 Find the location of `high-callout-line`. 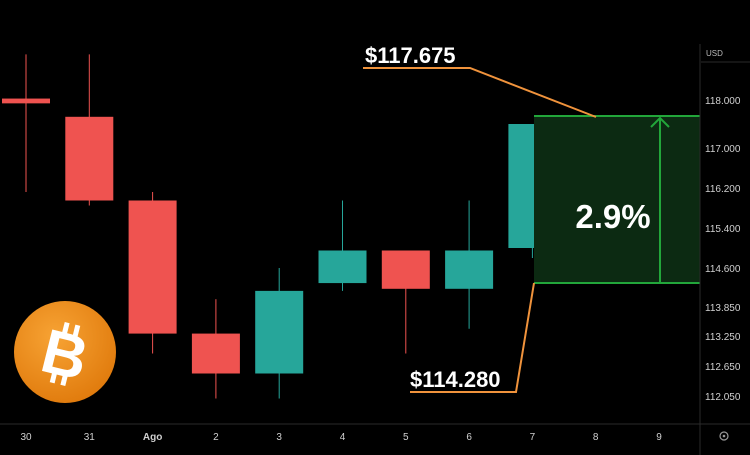

high-callout-line is located at coordinates (480, 92).